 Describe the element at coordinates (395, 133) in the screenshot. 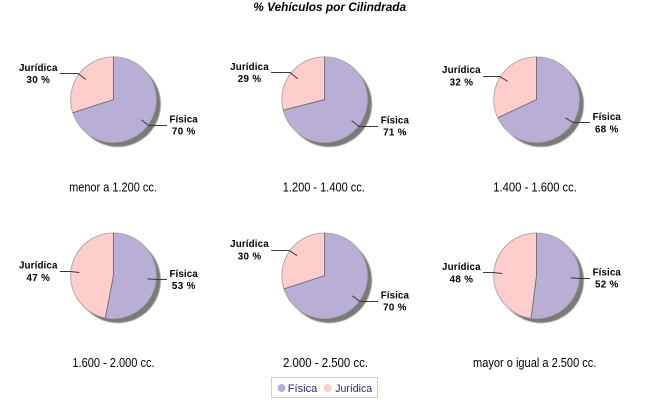

I see `svg-text: 71 %` at that location.